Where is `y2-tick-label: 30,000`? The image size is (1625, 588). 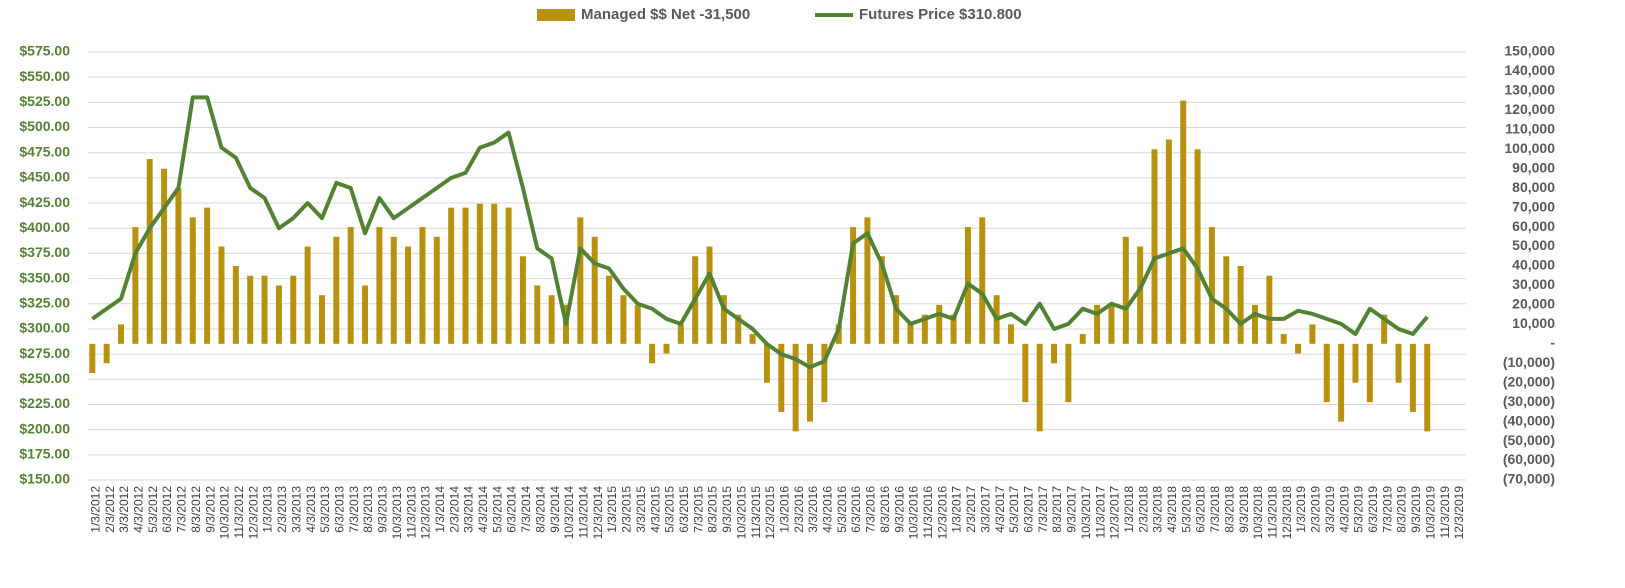 y2-tick-label: 30,000 is located at coordinates (1533, 284).